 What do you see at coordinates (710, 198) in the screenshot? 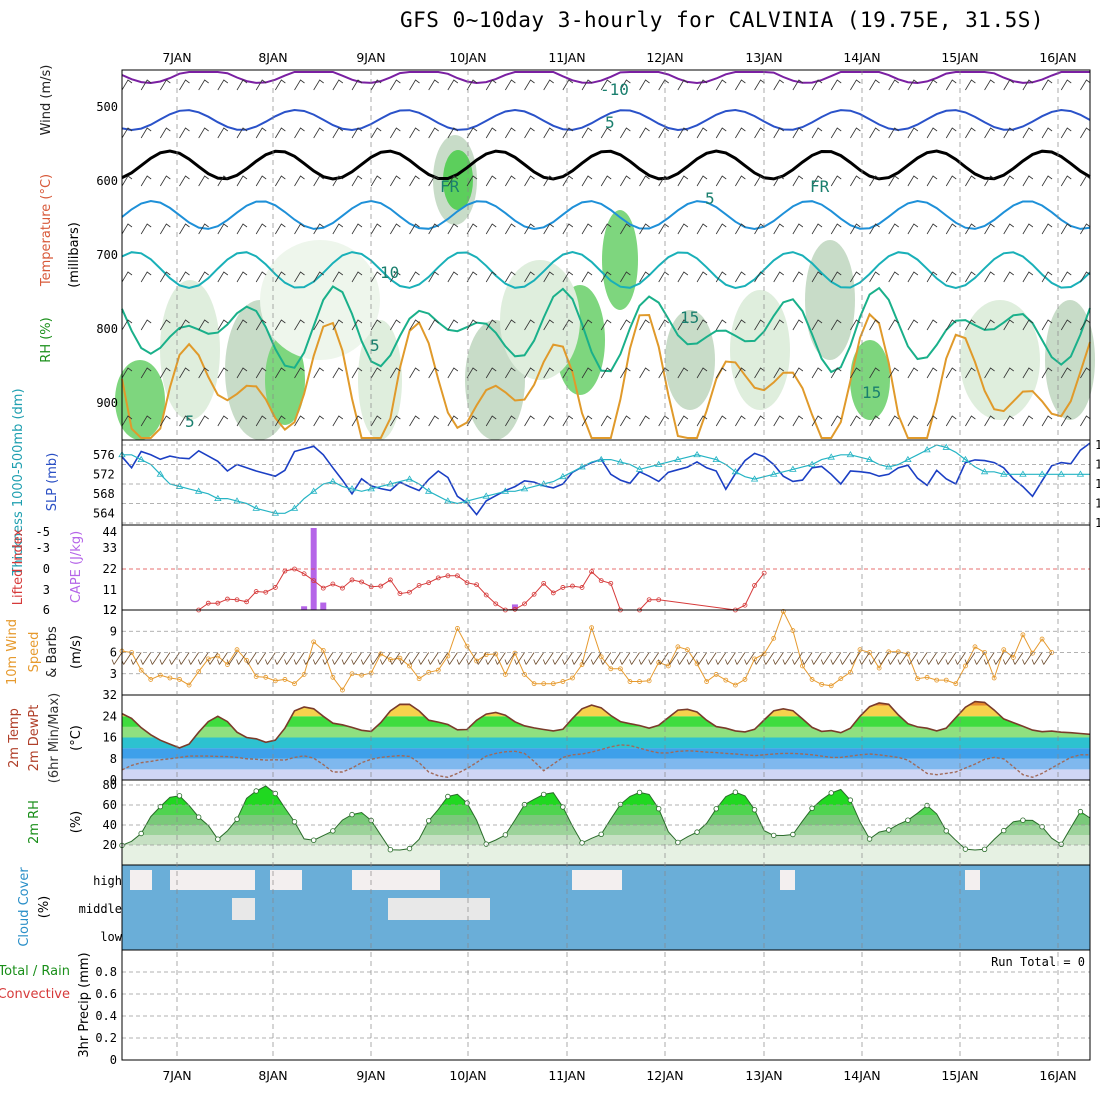
I see `contour-label: 5` at bounding box center [710, 198].